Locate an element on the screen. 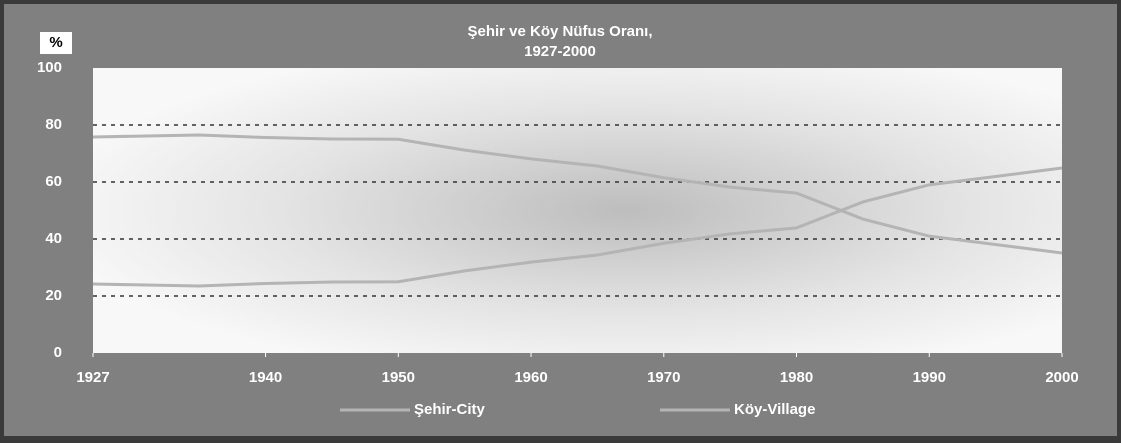  y-label-box is located at coordinates (56, 43).